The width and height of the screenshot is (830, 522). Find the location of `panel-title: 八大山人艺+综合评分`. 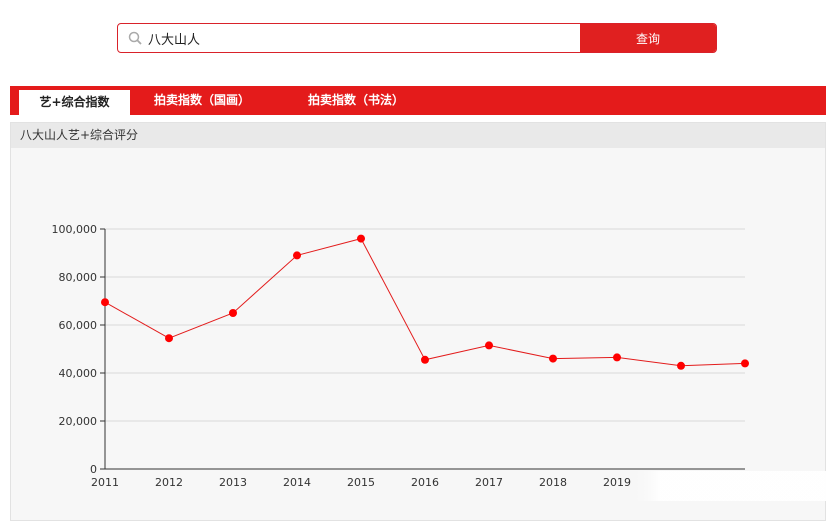

panel-title: 八大山人艺+综合评分 is located at coordinates (418, 135).